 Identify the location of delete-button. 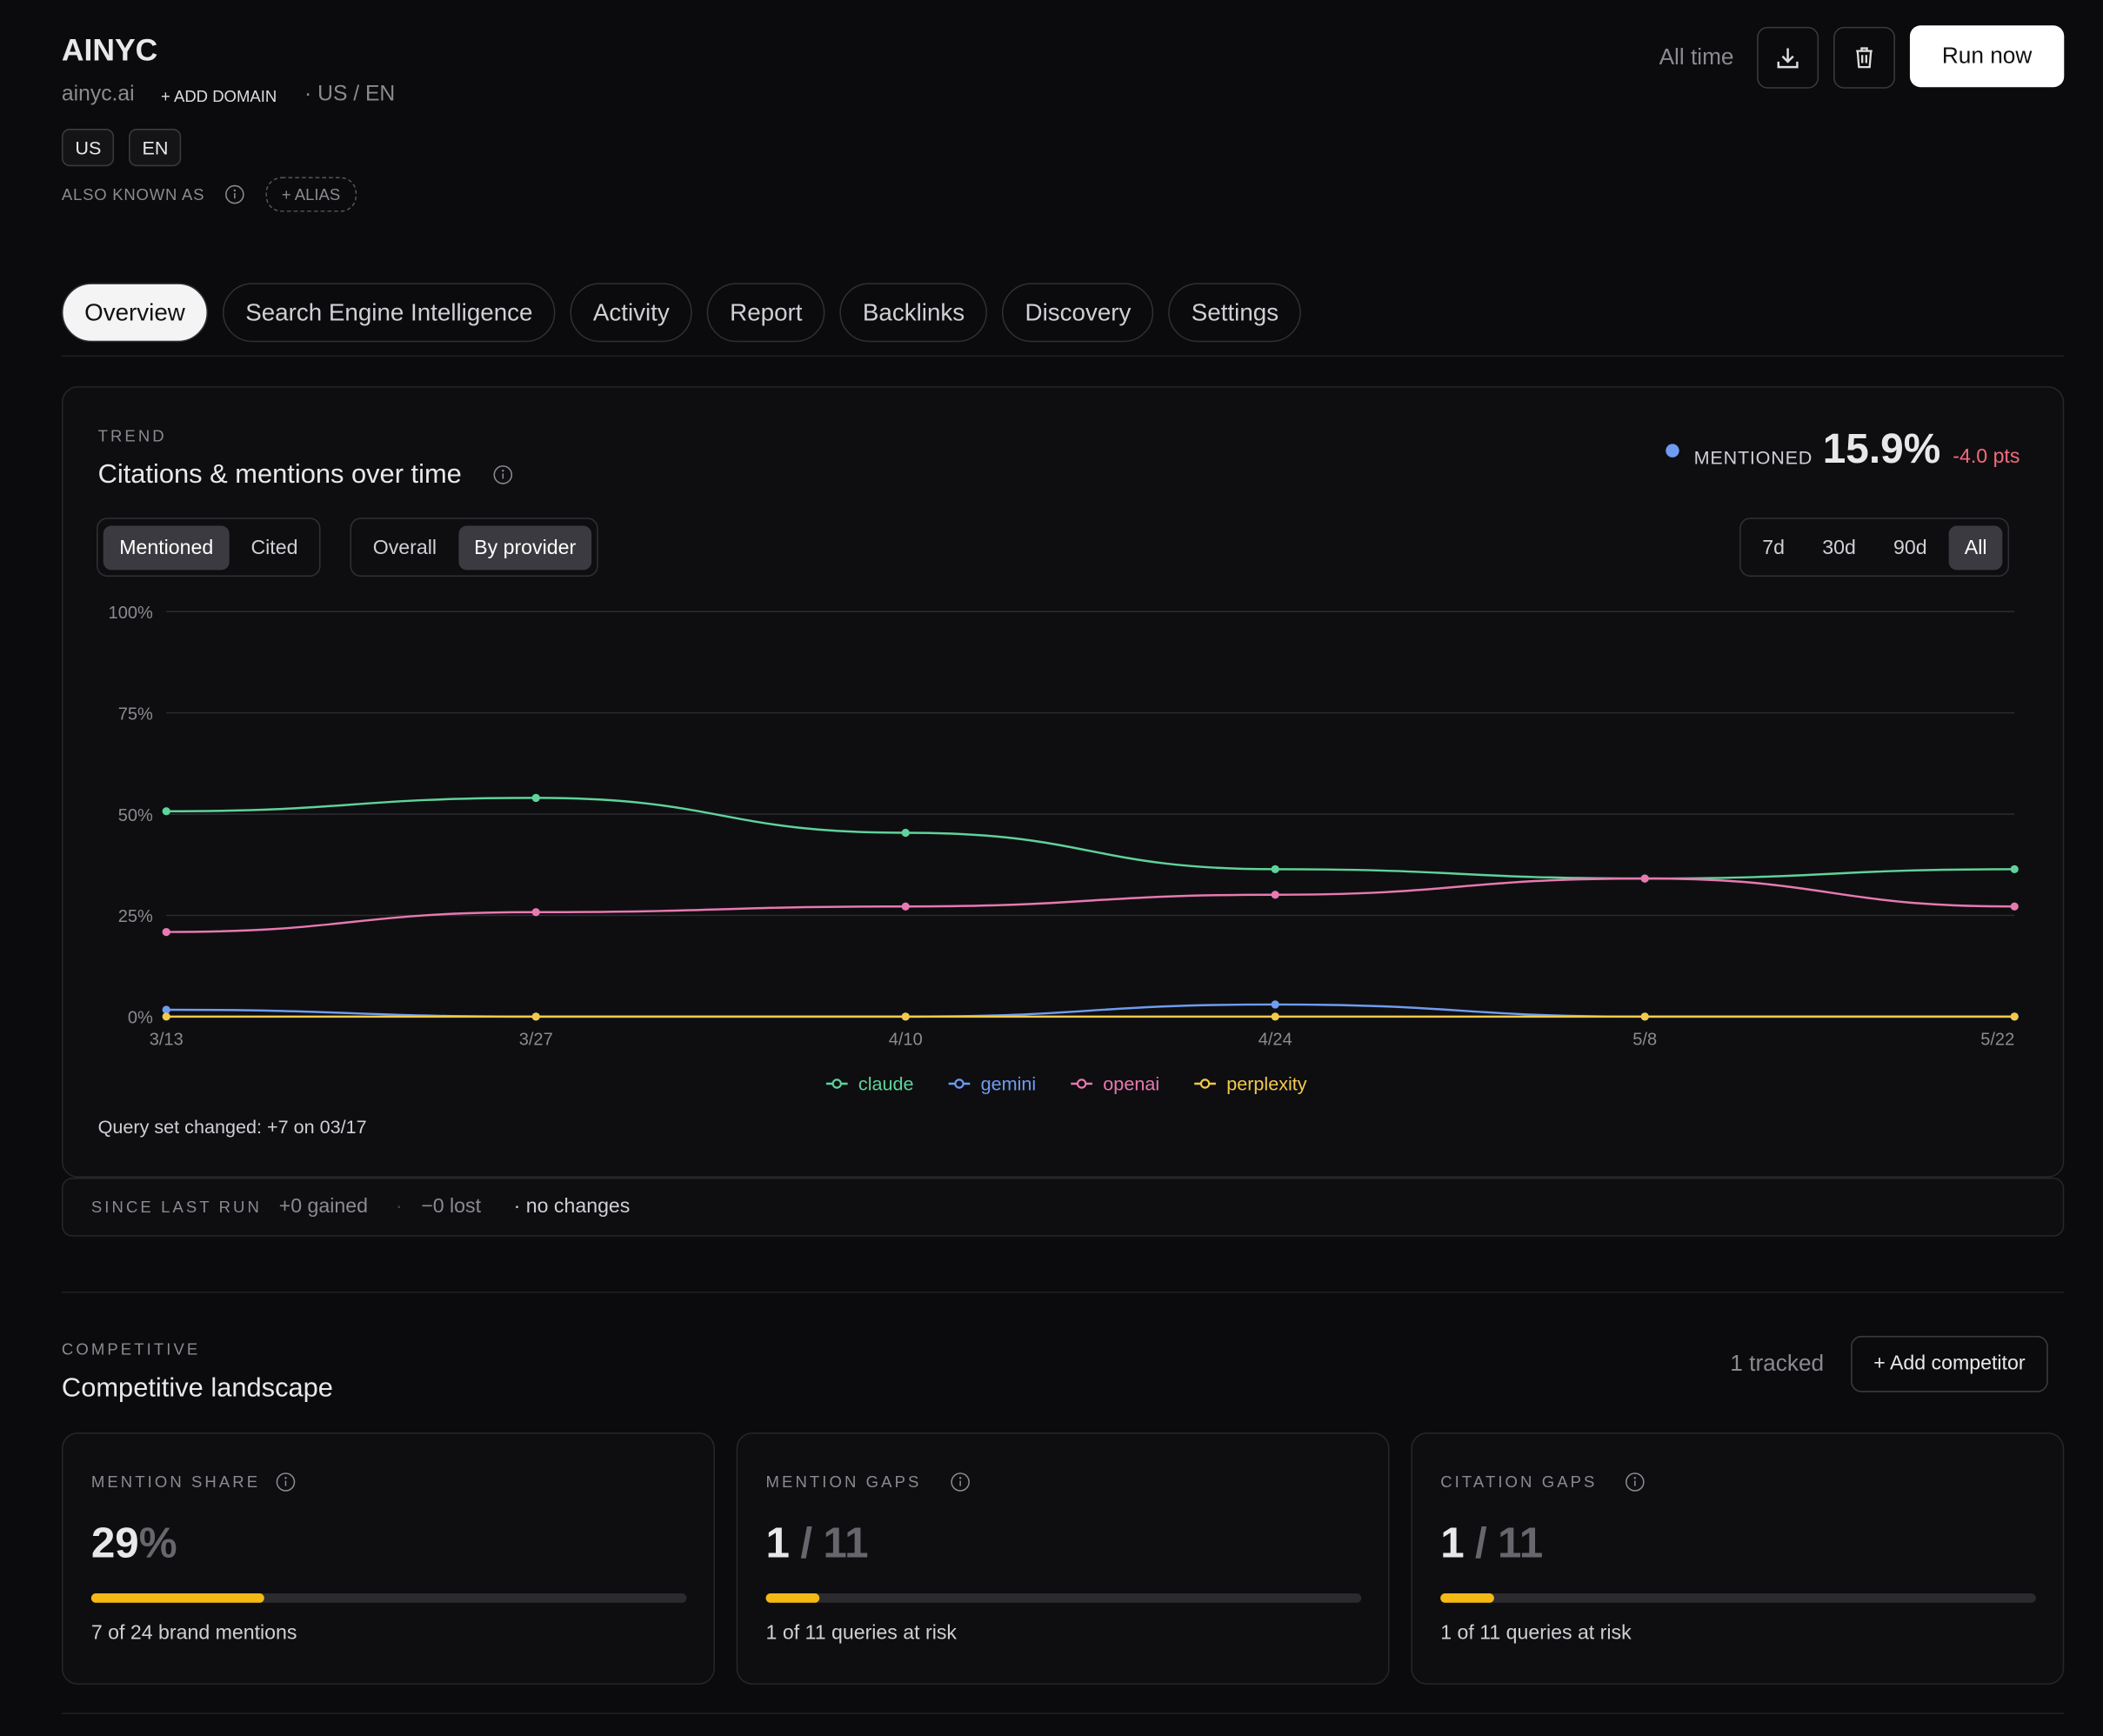
(1864, 57).